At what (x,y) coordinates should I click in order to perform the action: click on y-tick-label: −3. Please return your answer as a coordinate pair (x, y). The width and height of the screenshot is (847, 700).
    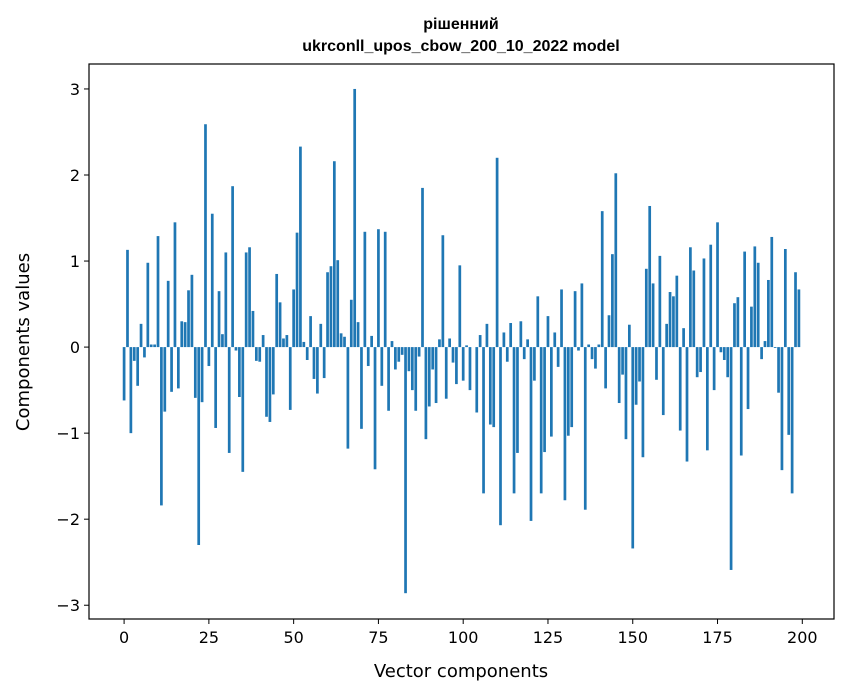
    Looking at the image, I should click on (68, 605).